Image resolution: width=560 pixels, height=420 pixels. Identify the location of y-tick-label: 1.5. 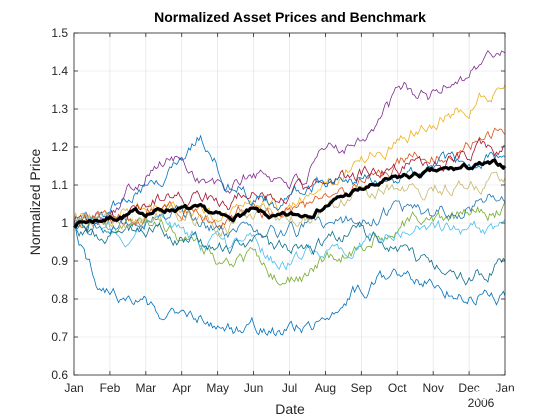
(59, 33).